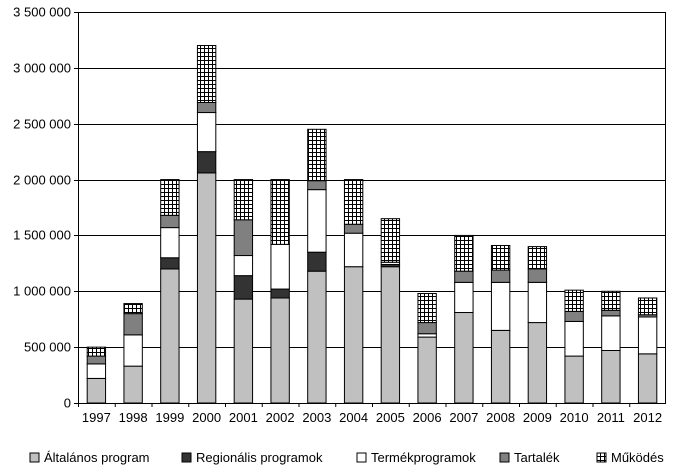  I want to click on x-tick-label: 2012, so click(647, 417).